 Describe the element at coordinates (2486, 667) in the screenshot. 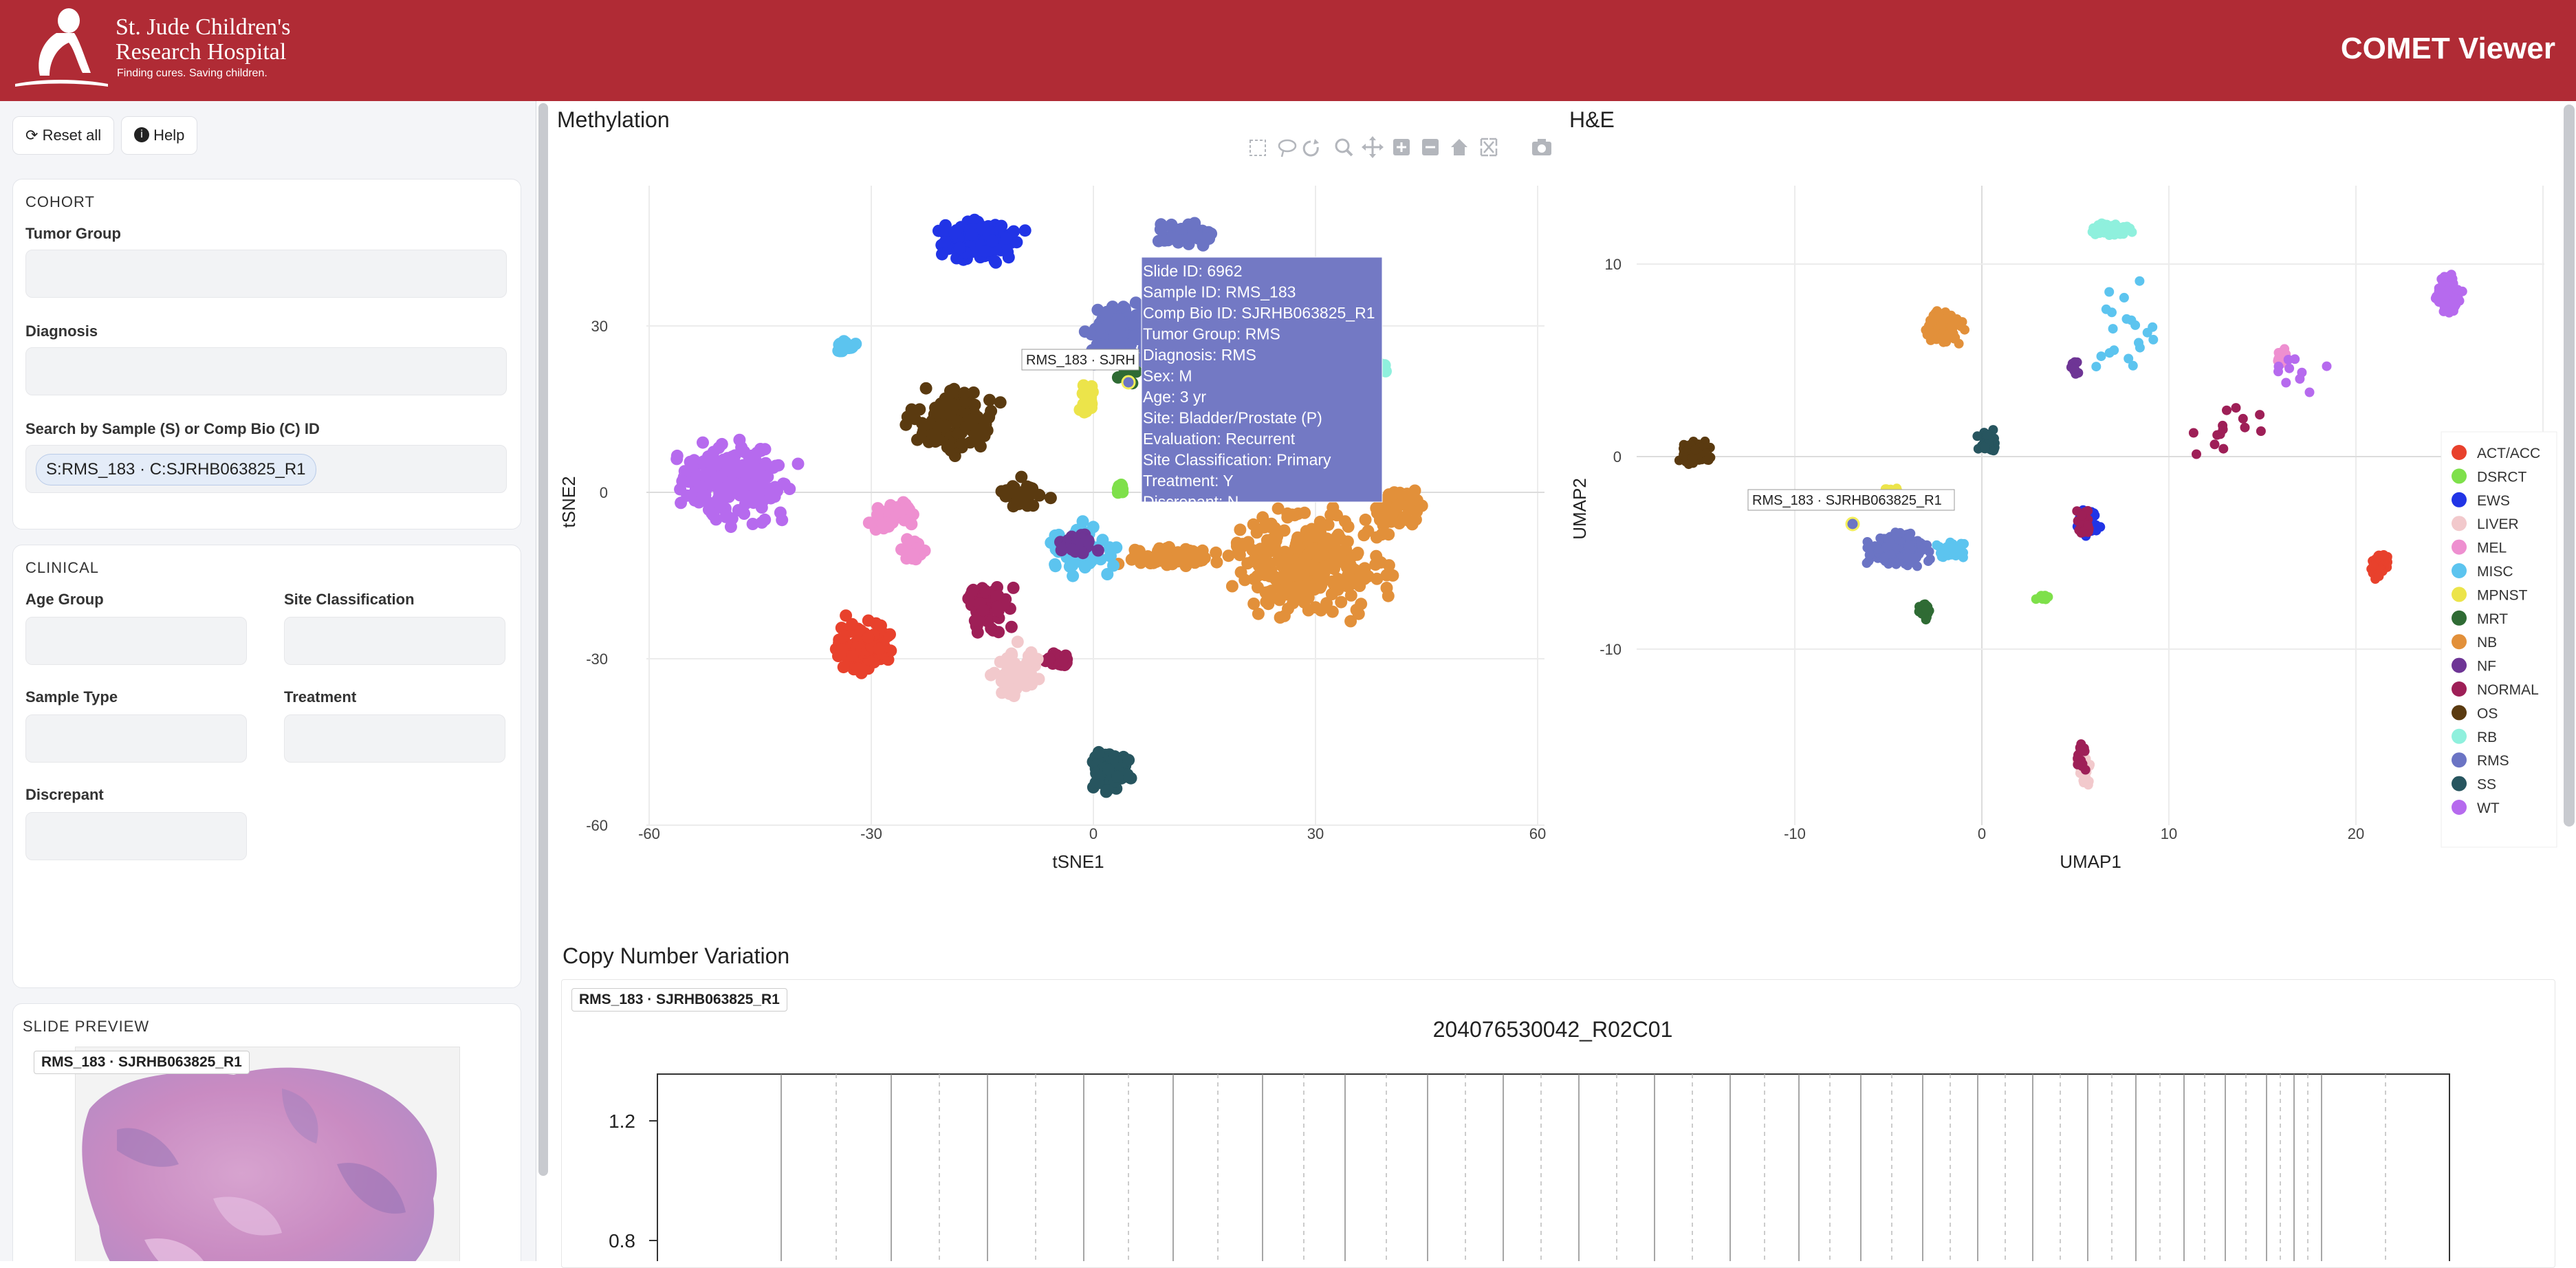

I see `legend-entry: NF` at that location.